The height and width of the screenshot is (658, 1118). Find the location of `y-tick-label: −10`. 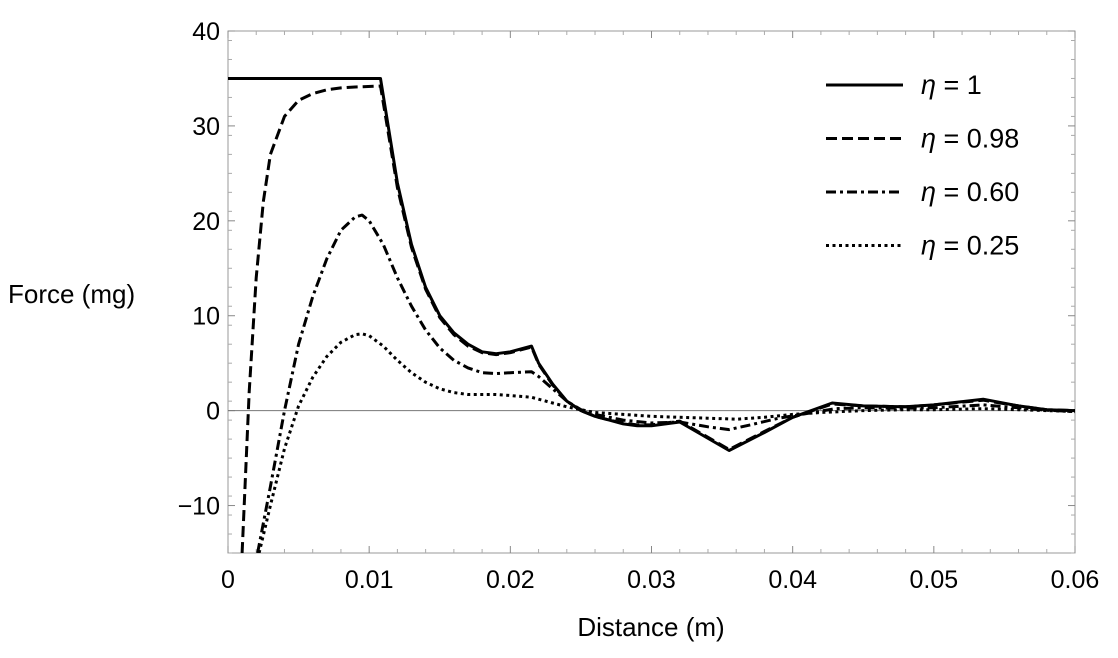

y-tick-label: −10 is located at coordinates (199, 507).